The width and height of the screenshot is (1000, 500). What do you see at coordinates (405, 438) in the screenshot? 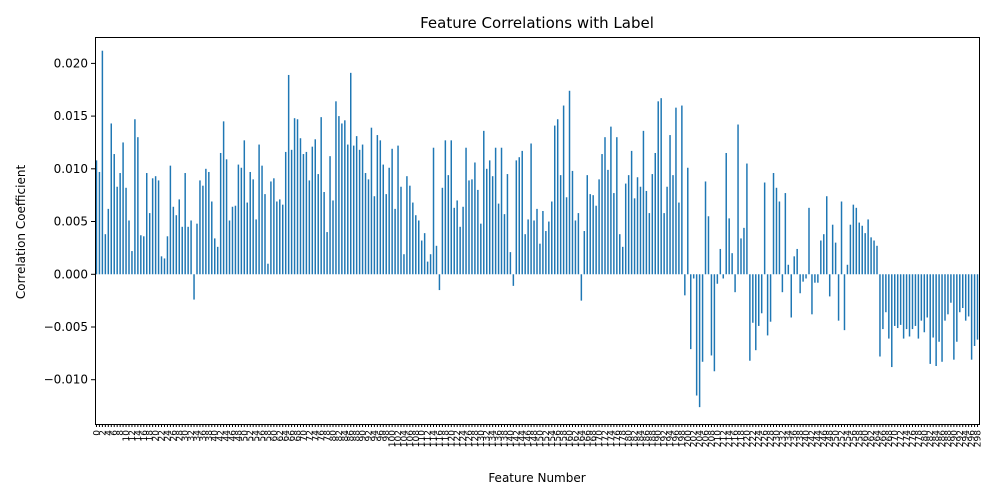
I see `x-tick-label: 104` at bounding box center [405, 438].